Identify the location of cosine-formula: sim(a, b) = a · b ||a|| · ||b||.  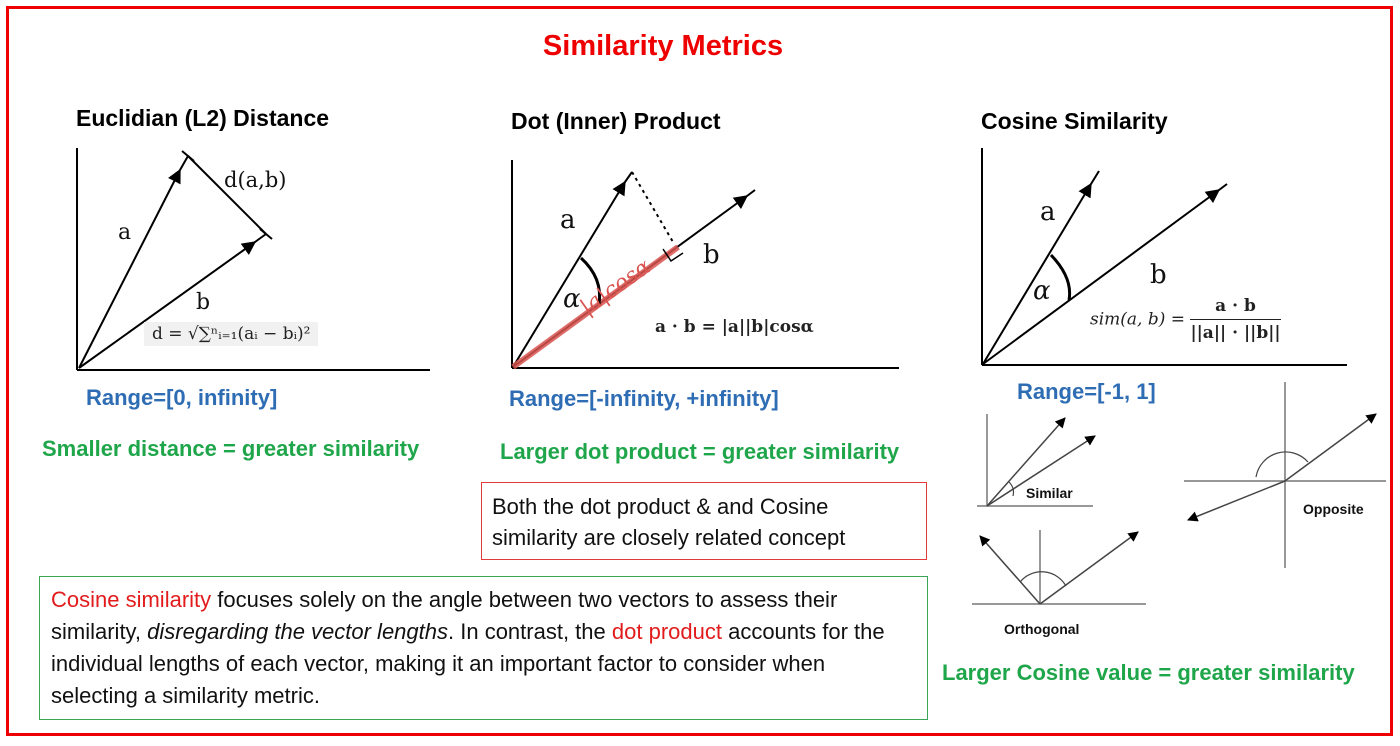
(1185, 319).